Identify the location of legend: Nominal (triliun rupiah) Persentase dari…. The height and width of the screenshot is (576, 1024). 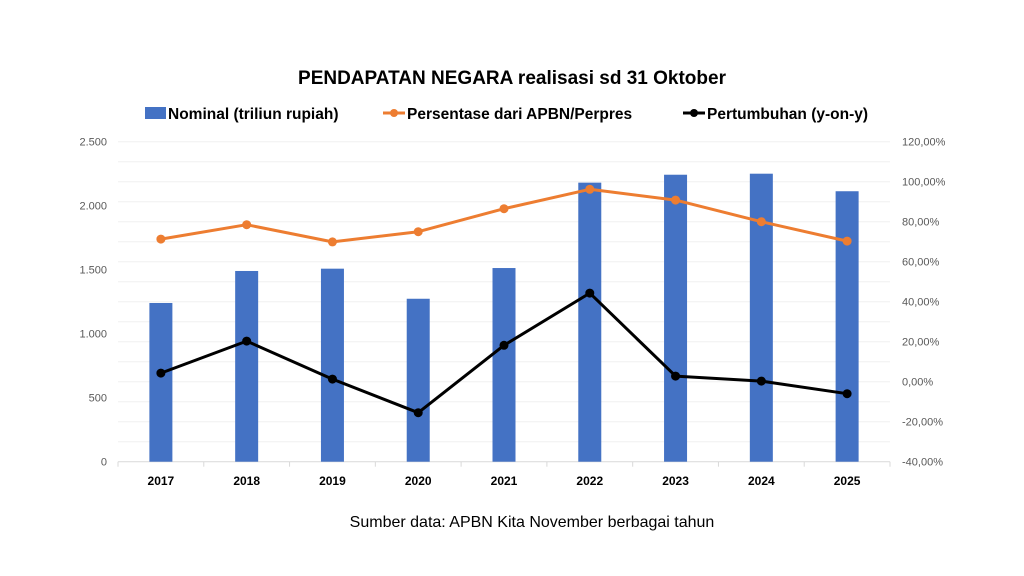
(506, 114).